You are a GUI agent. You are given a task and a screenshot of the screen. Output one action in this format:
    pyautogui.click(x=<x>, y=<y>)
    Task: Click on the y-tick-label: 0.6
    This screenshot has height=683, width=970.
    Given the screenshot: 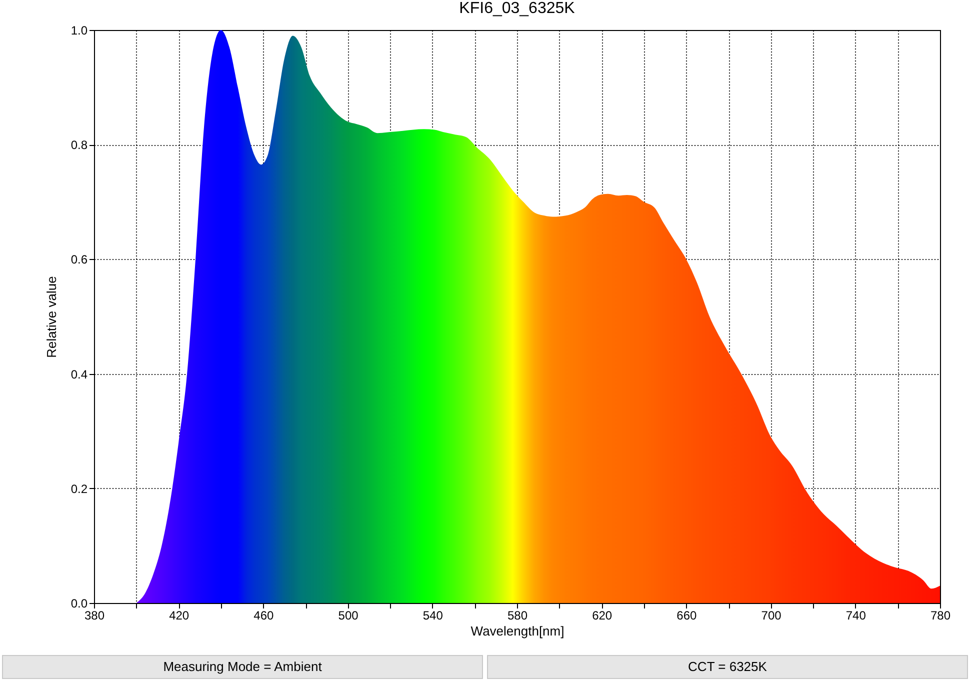 What is the action you would take?
    pyautogui.click(x=79, y=259)
    